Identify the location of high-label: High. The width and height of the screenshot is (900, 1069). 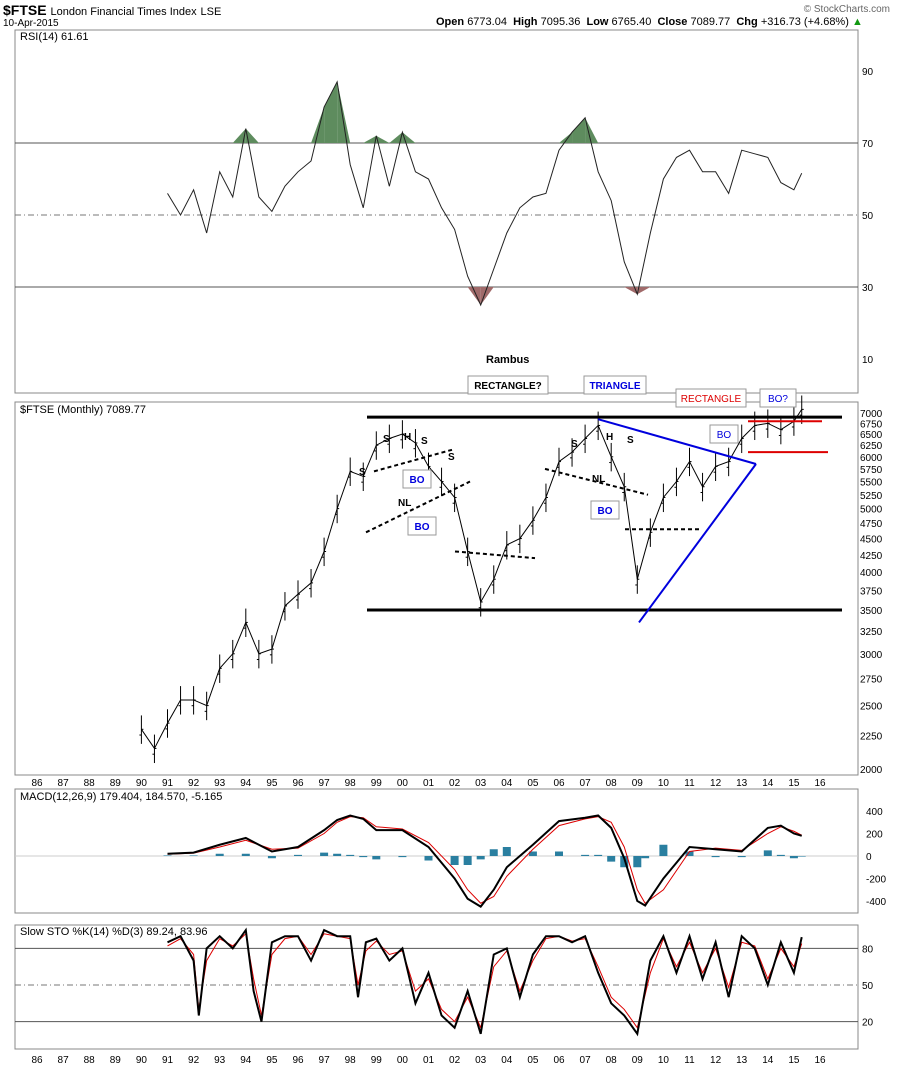
(525, 22).